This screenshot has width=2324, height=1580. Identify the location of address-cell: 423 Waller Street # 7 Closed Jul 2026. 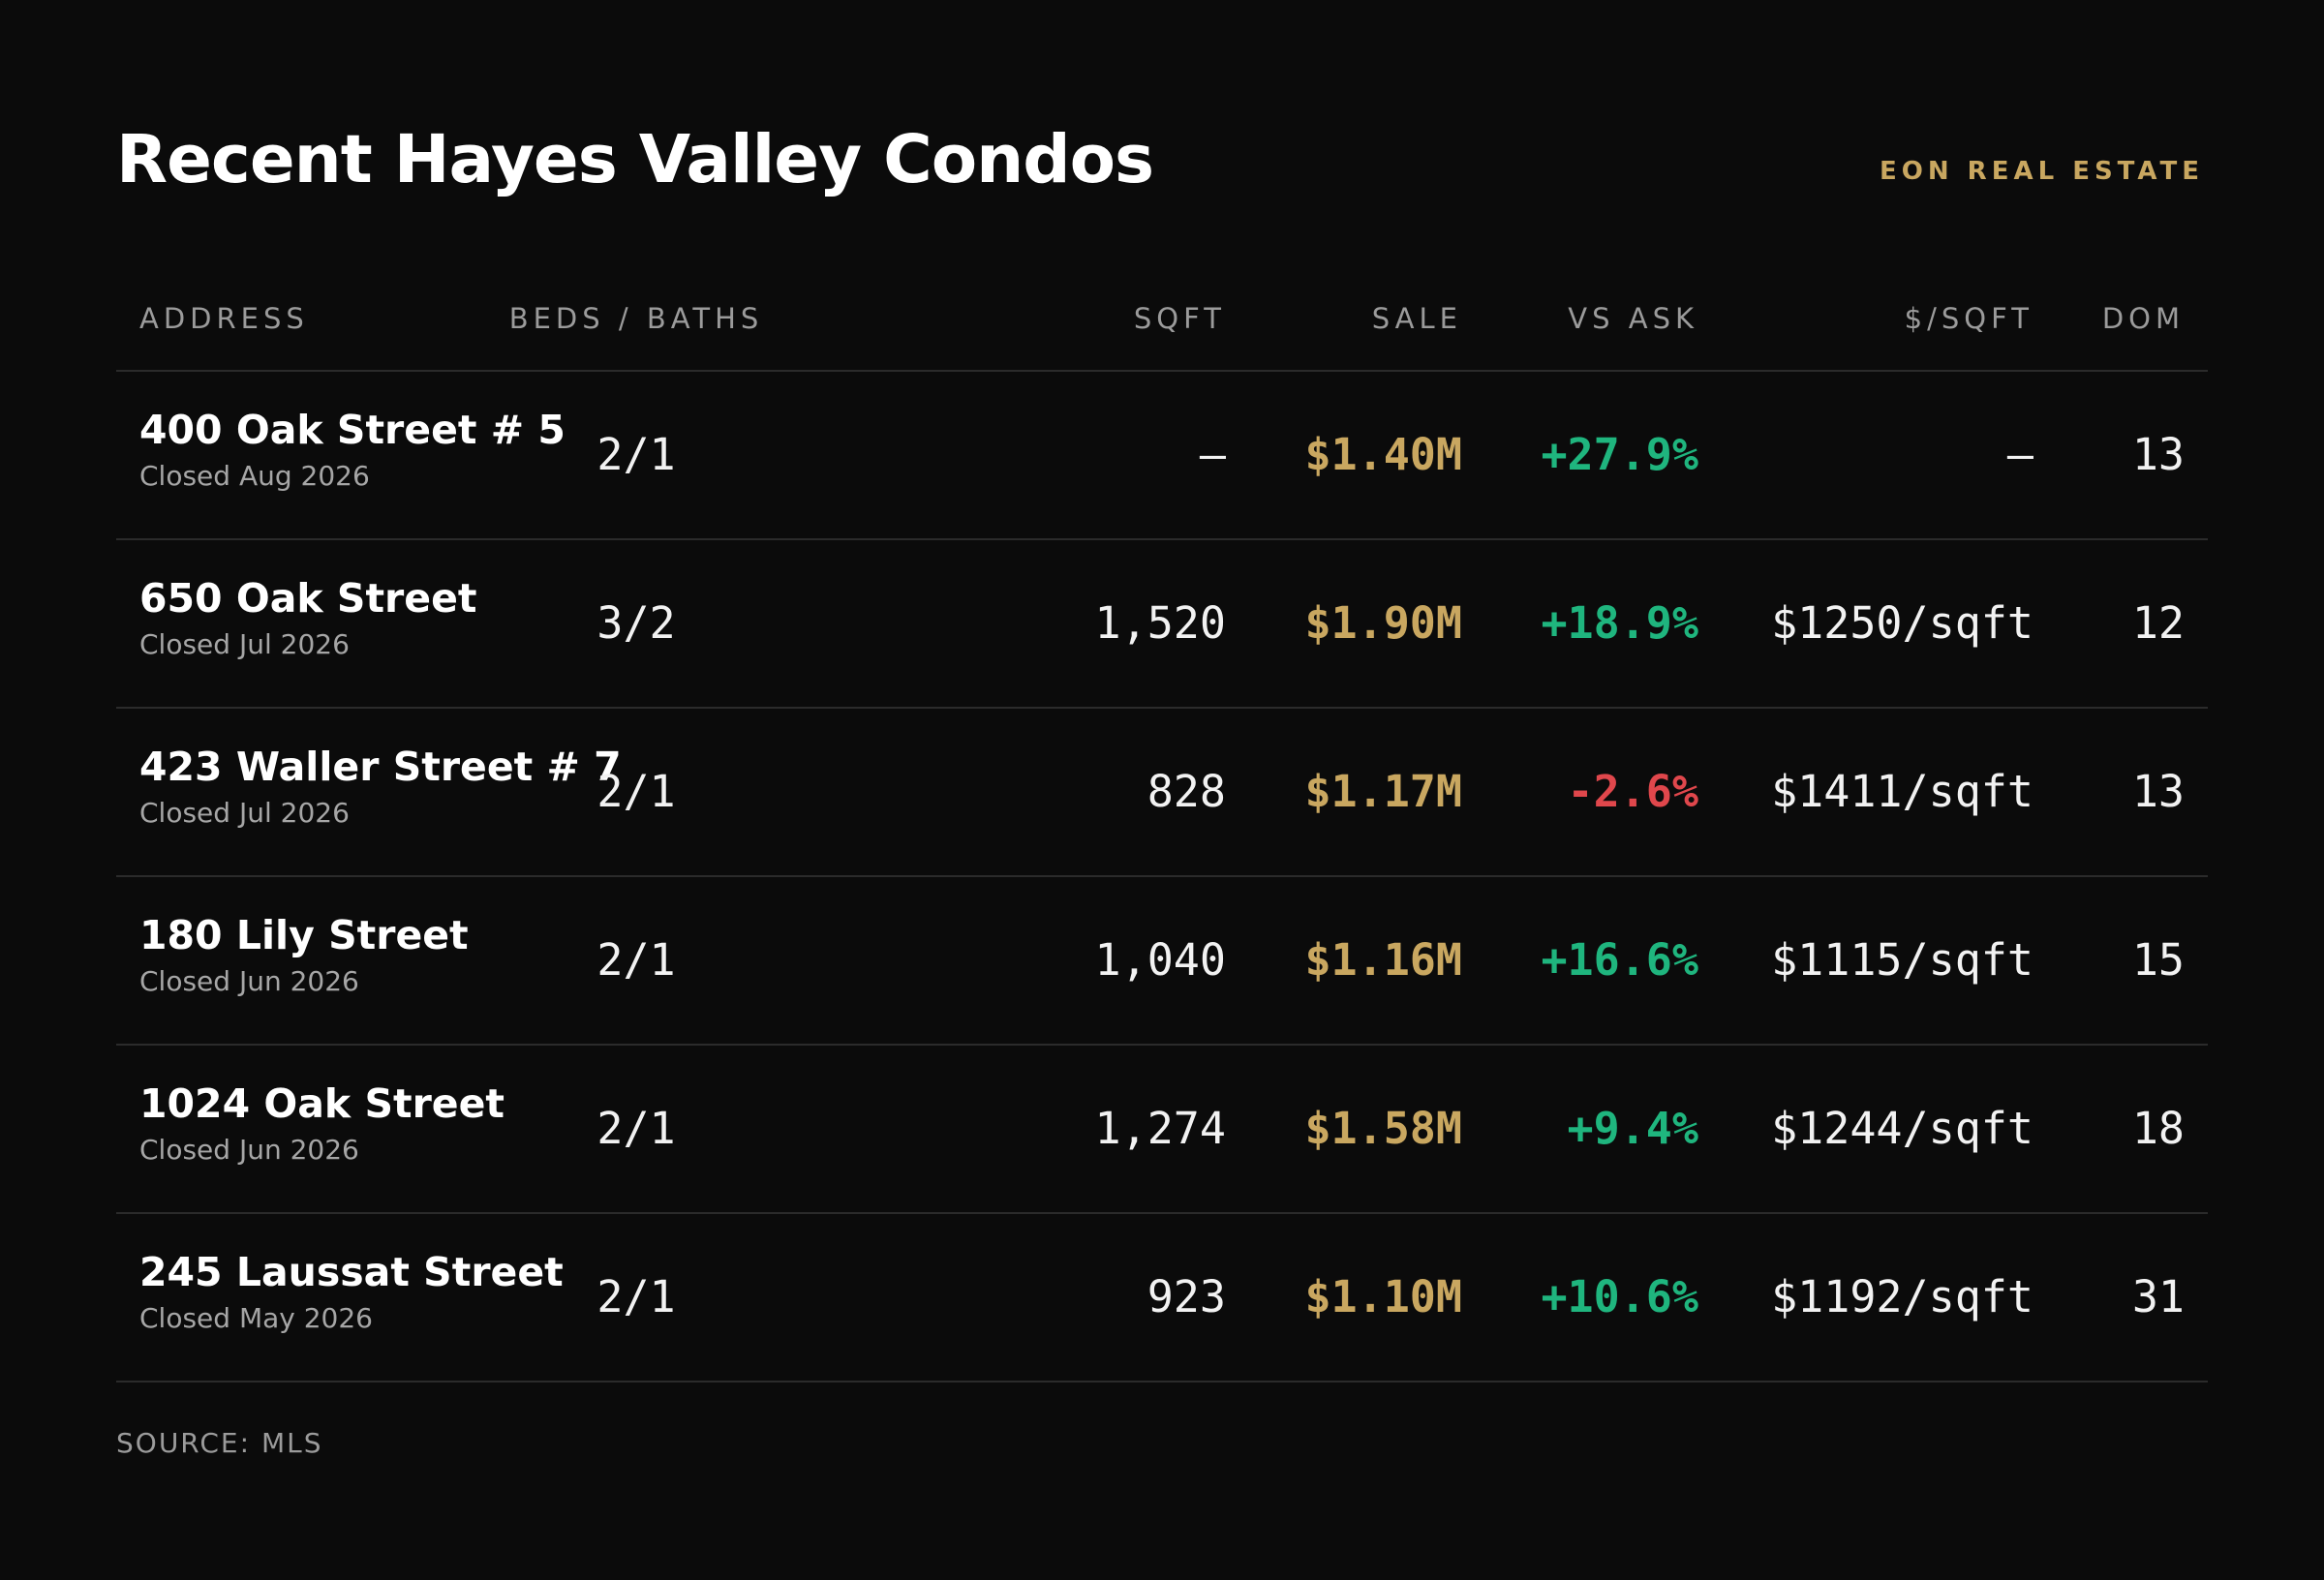
(380, 786).